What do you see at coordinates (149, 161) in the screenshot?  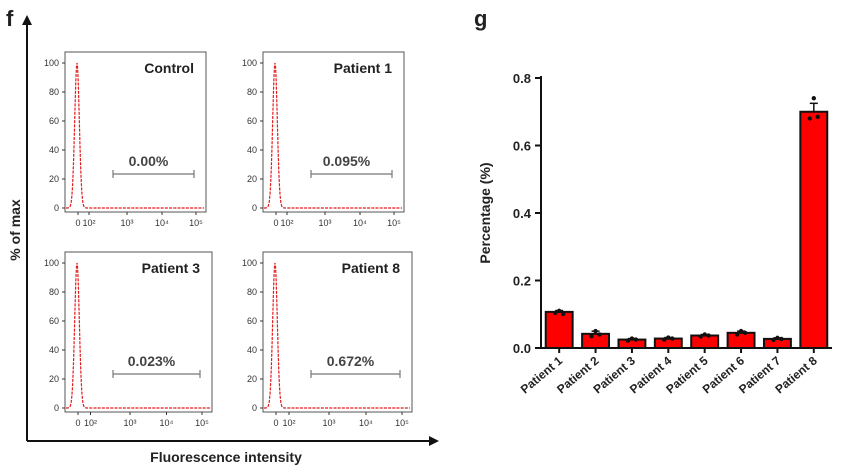 I see `gate-percentage-label: 0.00%` at bounding box center [149, 161].